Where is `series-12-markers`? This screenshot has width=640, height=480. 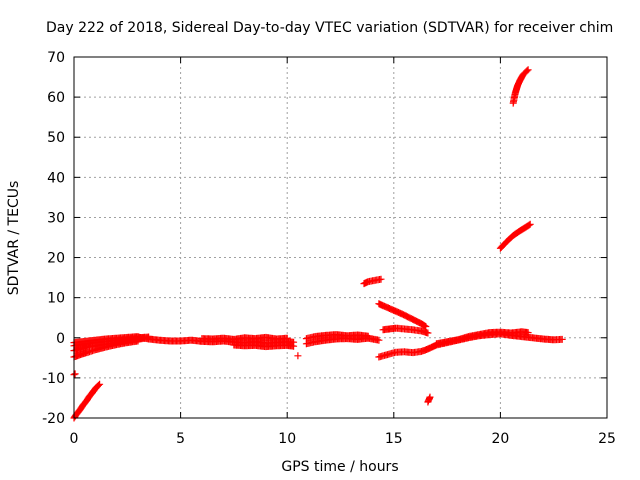
series-12-markers is located at coordinates (372, 281).